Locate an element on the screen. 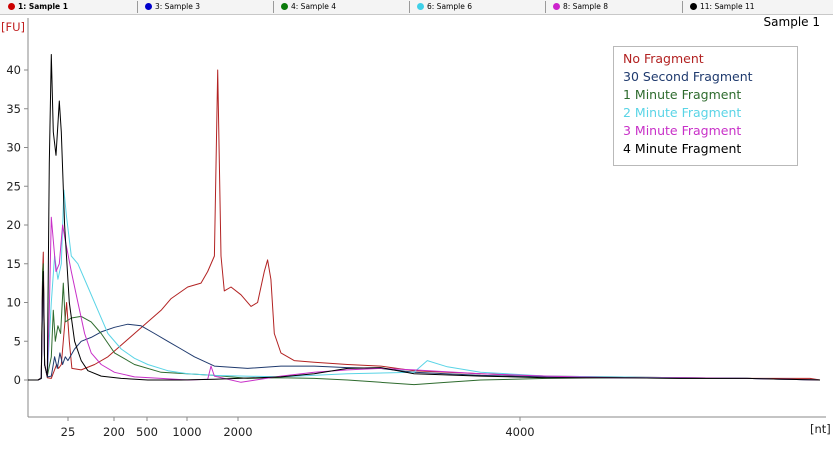 The image size is (833, 449). sample-tab-label: 11: Sample 11 is located at coordinates (727, 6).